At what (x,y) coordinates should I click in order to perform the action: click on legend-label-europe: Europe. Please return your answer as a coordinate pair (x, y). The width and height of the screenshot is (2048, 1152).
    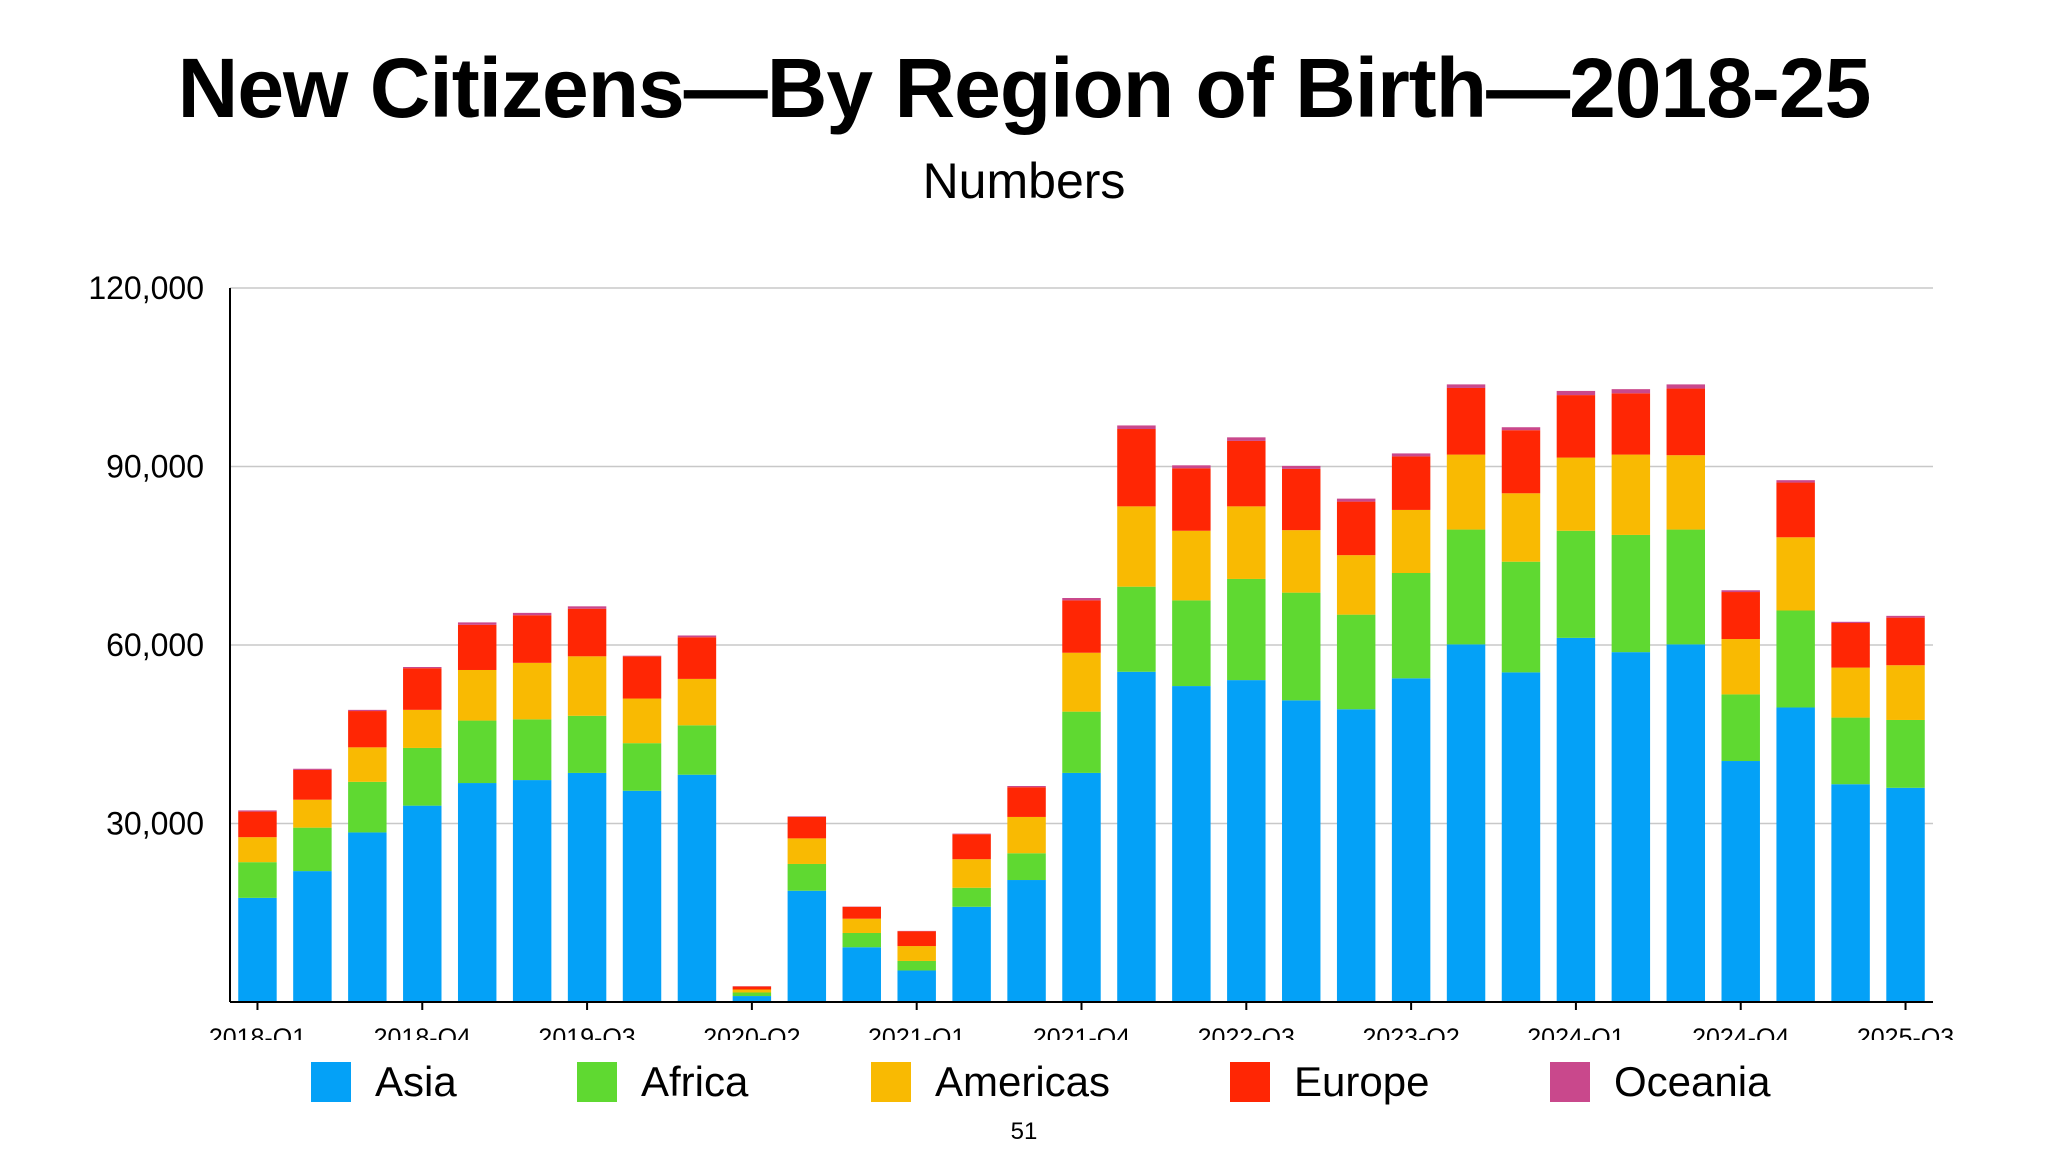
    Looking at the image, I should click on (1362, 1081).